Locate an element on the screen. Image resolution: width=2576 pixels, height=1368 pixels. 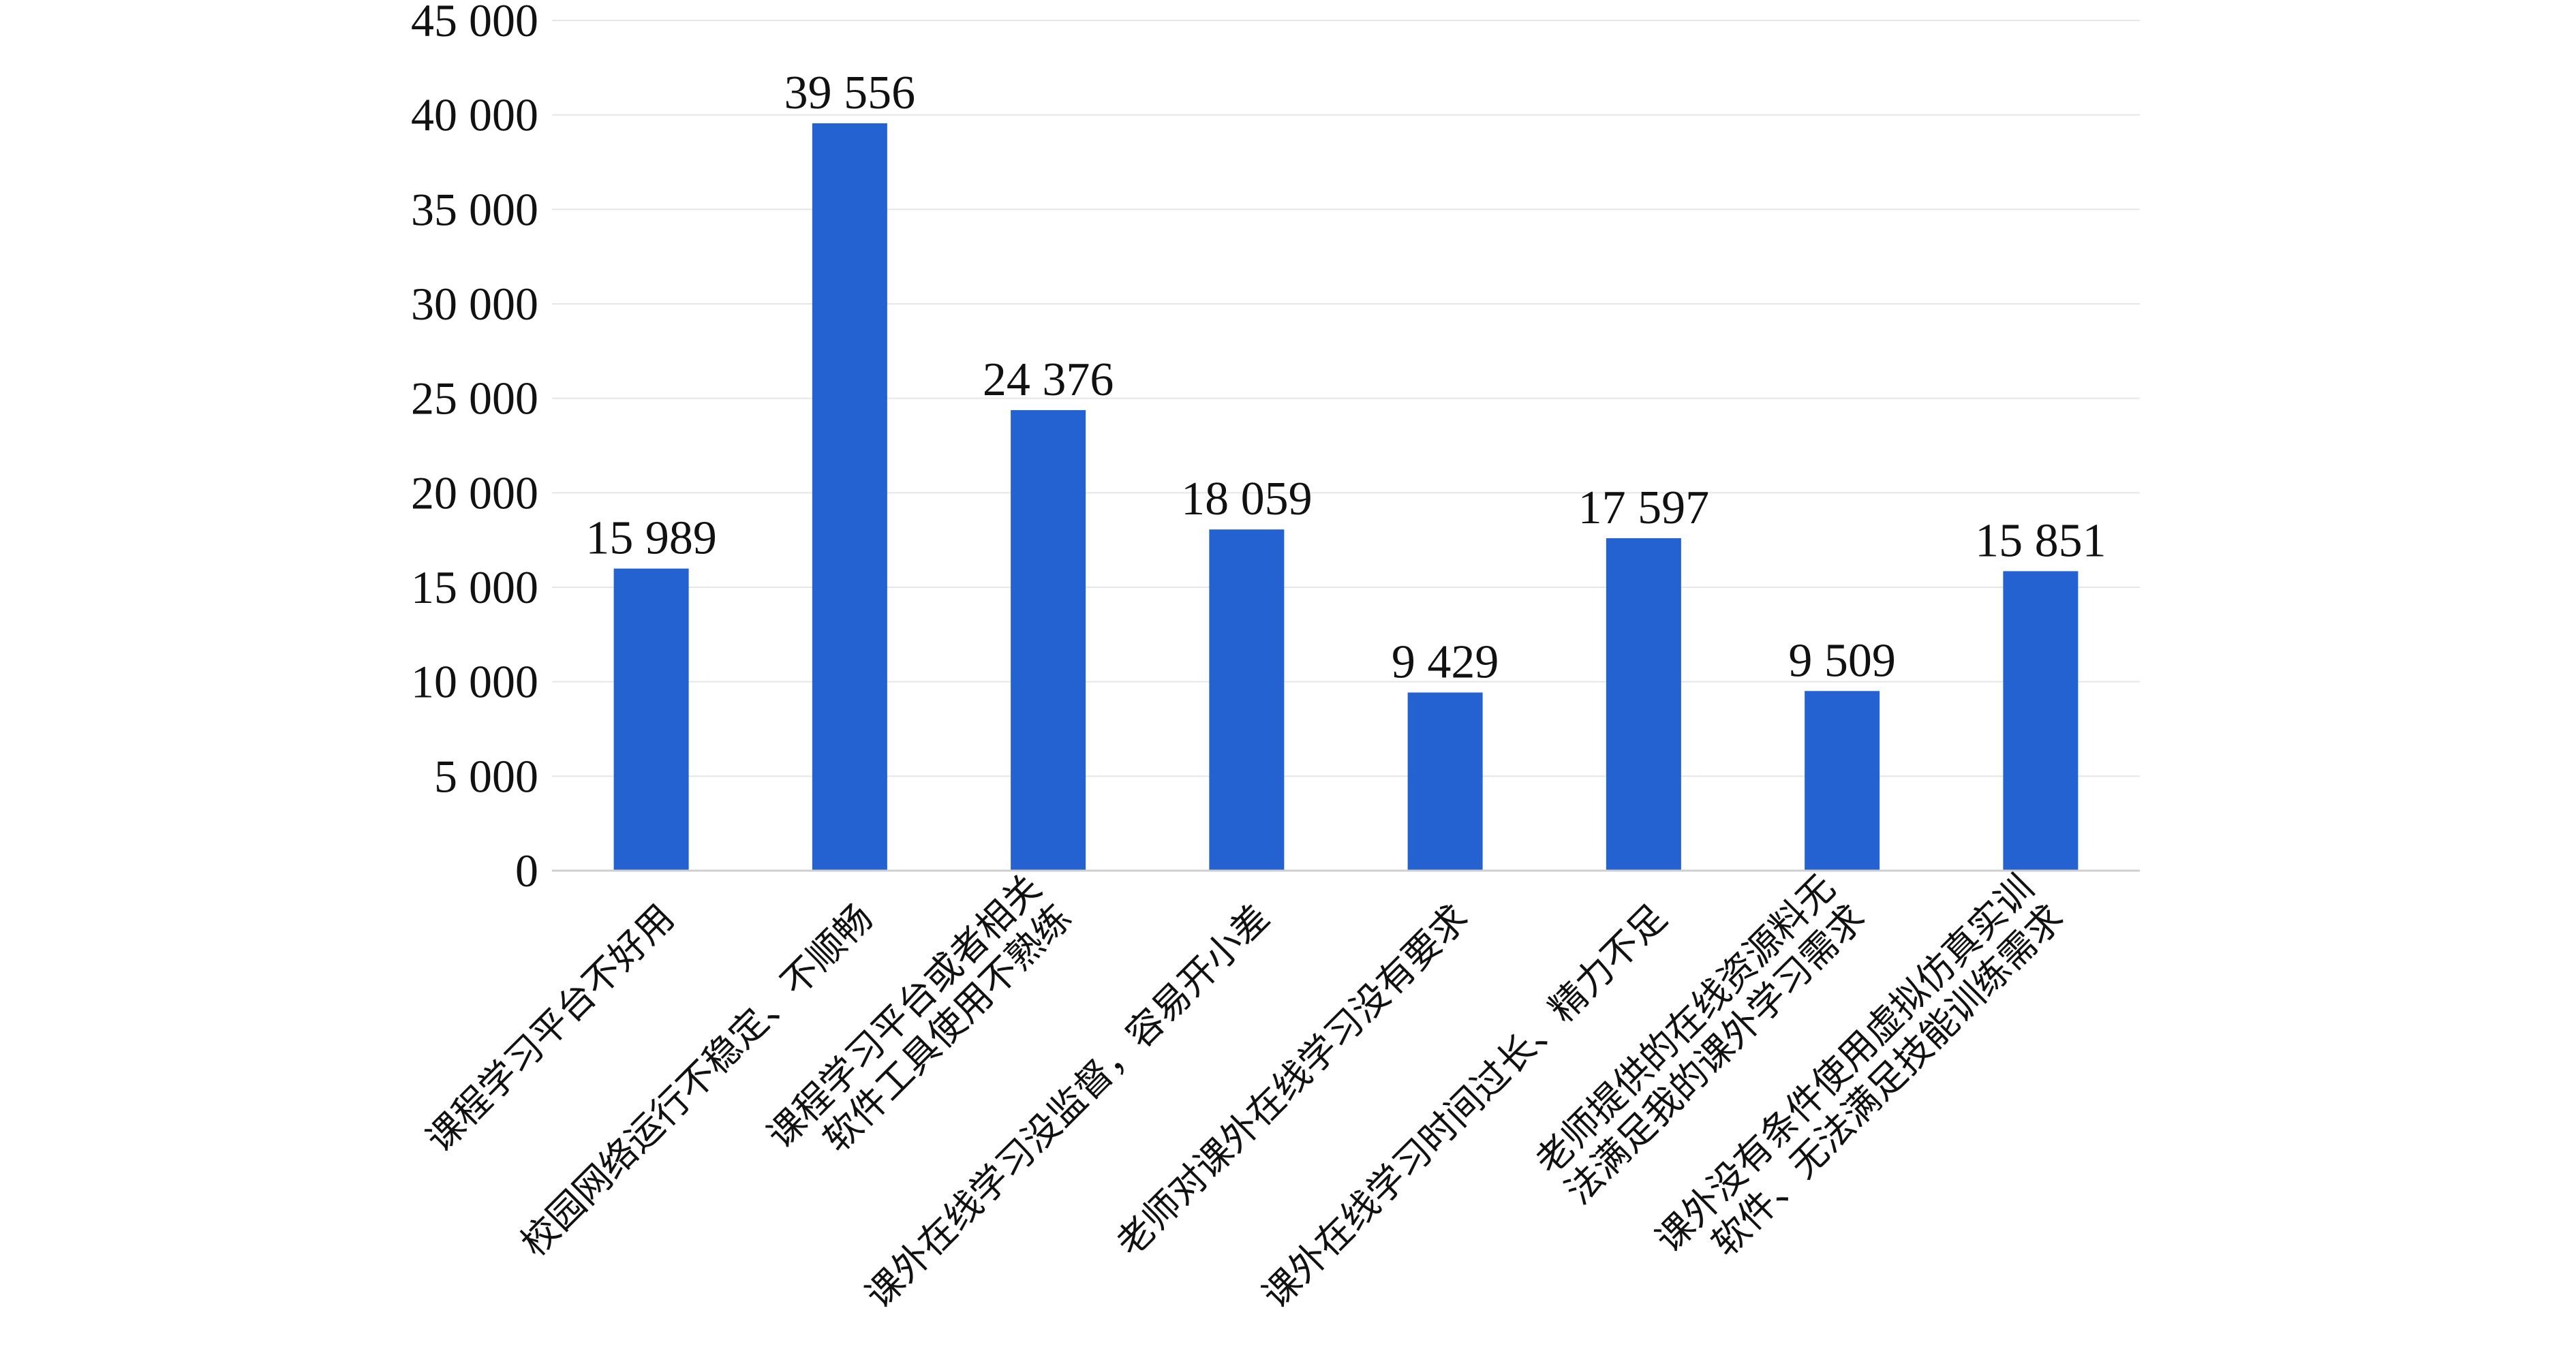
category-label: 课外在线学习没监督，容易开小差 is located at coordinates (1067, 1106).